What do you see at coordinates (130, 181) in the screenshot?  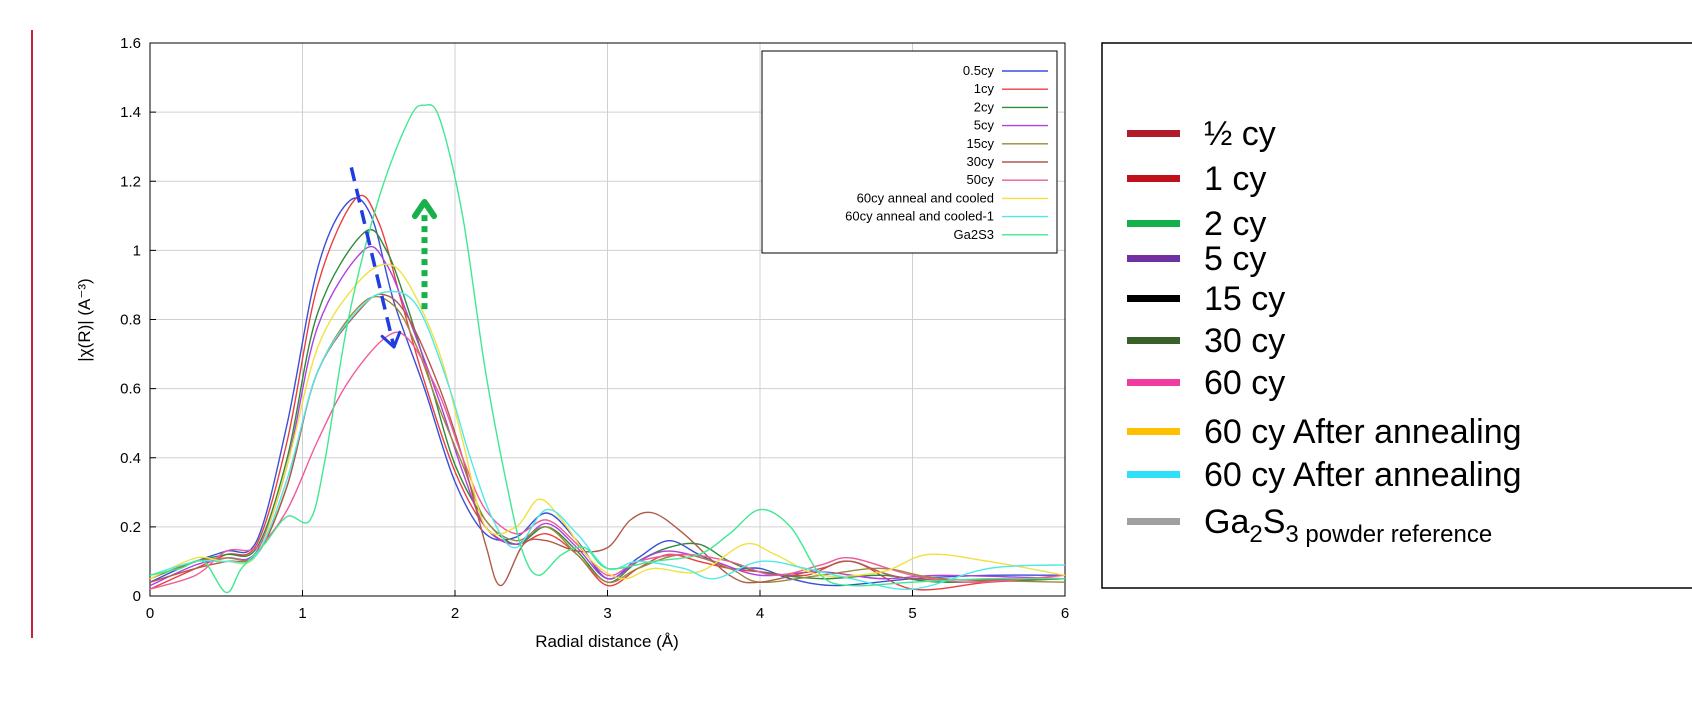 I see `y-tick-label: 1.2` at bounding box center [130, 181].